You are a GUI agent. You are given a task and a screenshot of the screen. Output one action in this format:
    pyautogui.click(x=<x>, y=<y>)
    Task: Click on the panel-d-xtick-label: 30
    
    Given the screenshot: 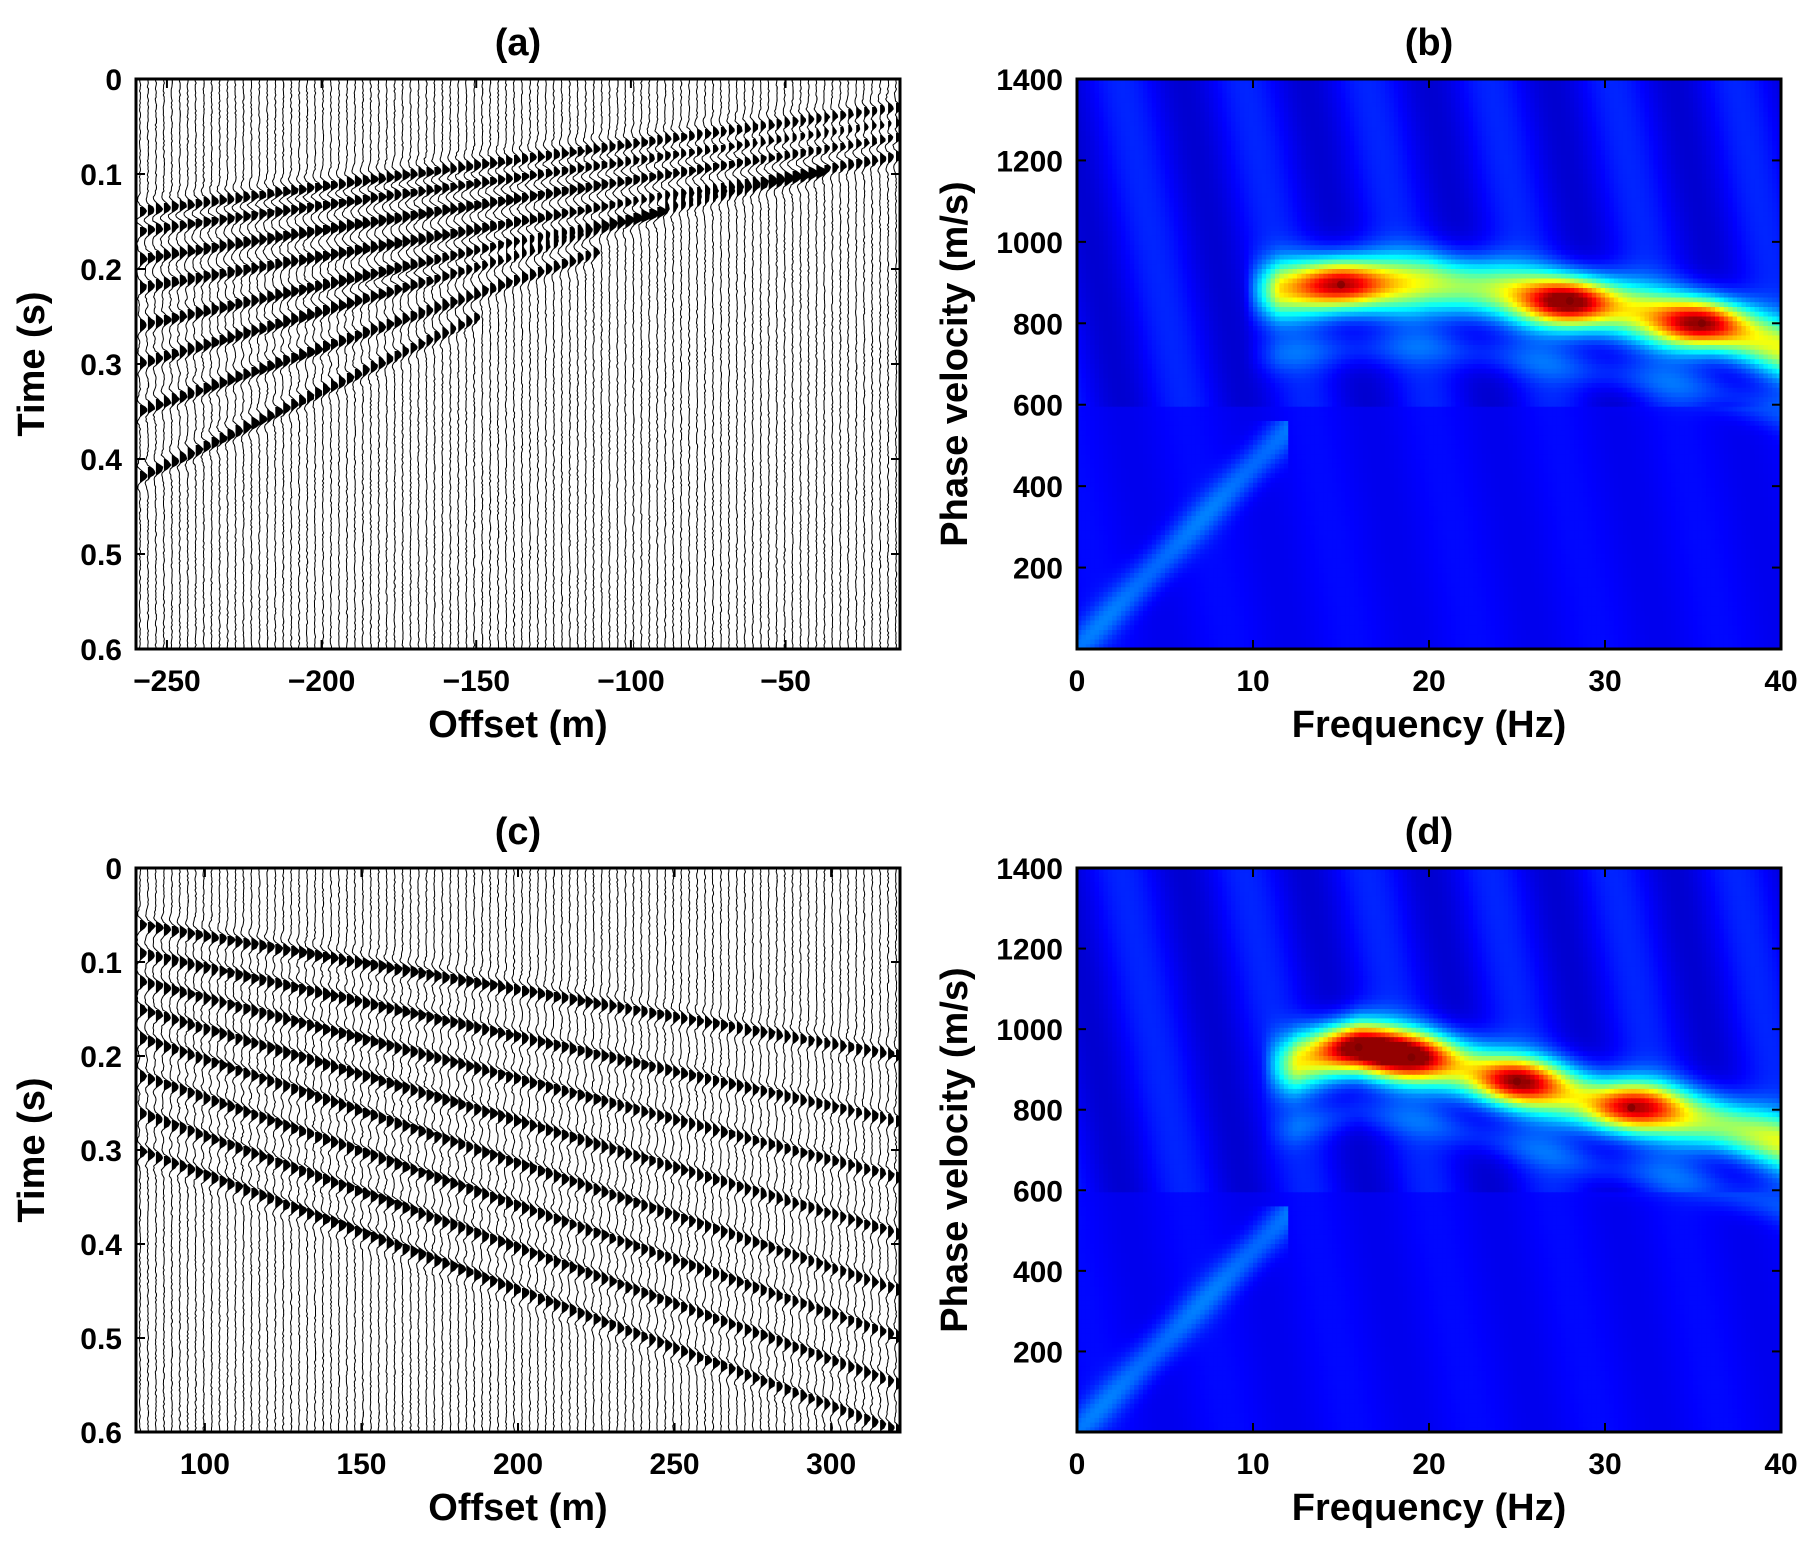 What is the action you would take?
    pyautogui.click(x=1604, y=1464)
    